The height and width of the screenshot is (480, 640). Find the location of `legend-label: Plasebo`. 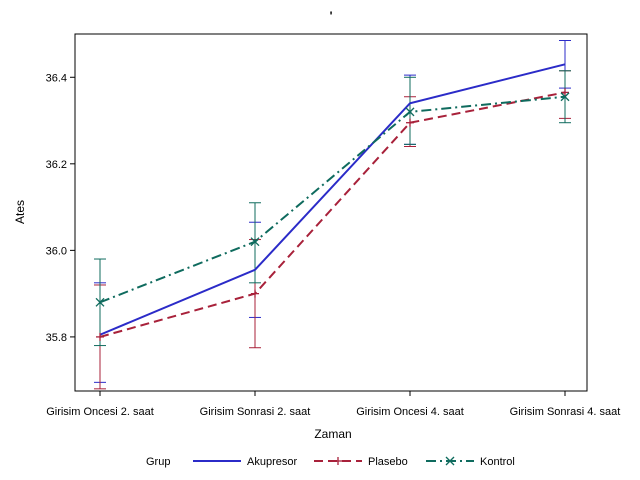

legend-label: Plasebo is located at coordinates (388, 462).